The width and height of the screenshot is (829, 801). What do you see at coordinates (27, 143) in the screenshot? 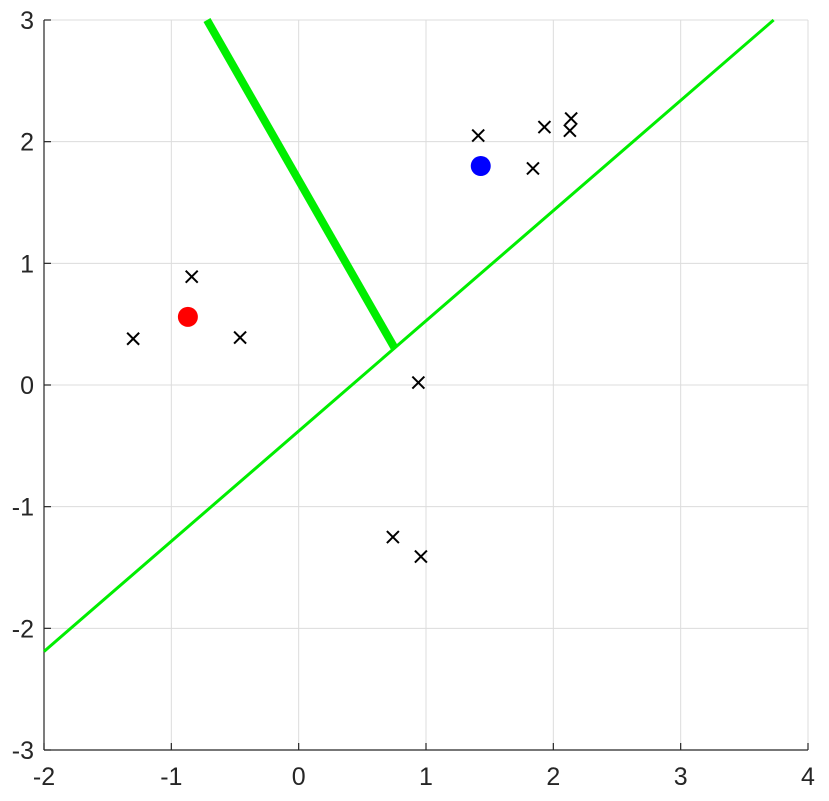
I see `y-tick-label: 2` at bounding box center [27, 143].